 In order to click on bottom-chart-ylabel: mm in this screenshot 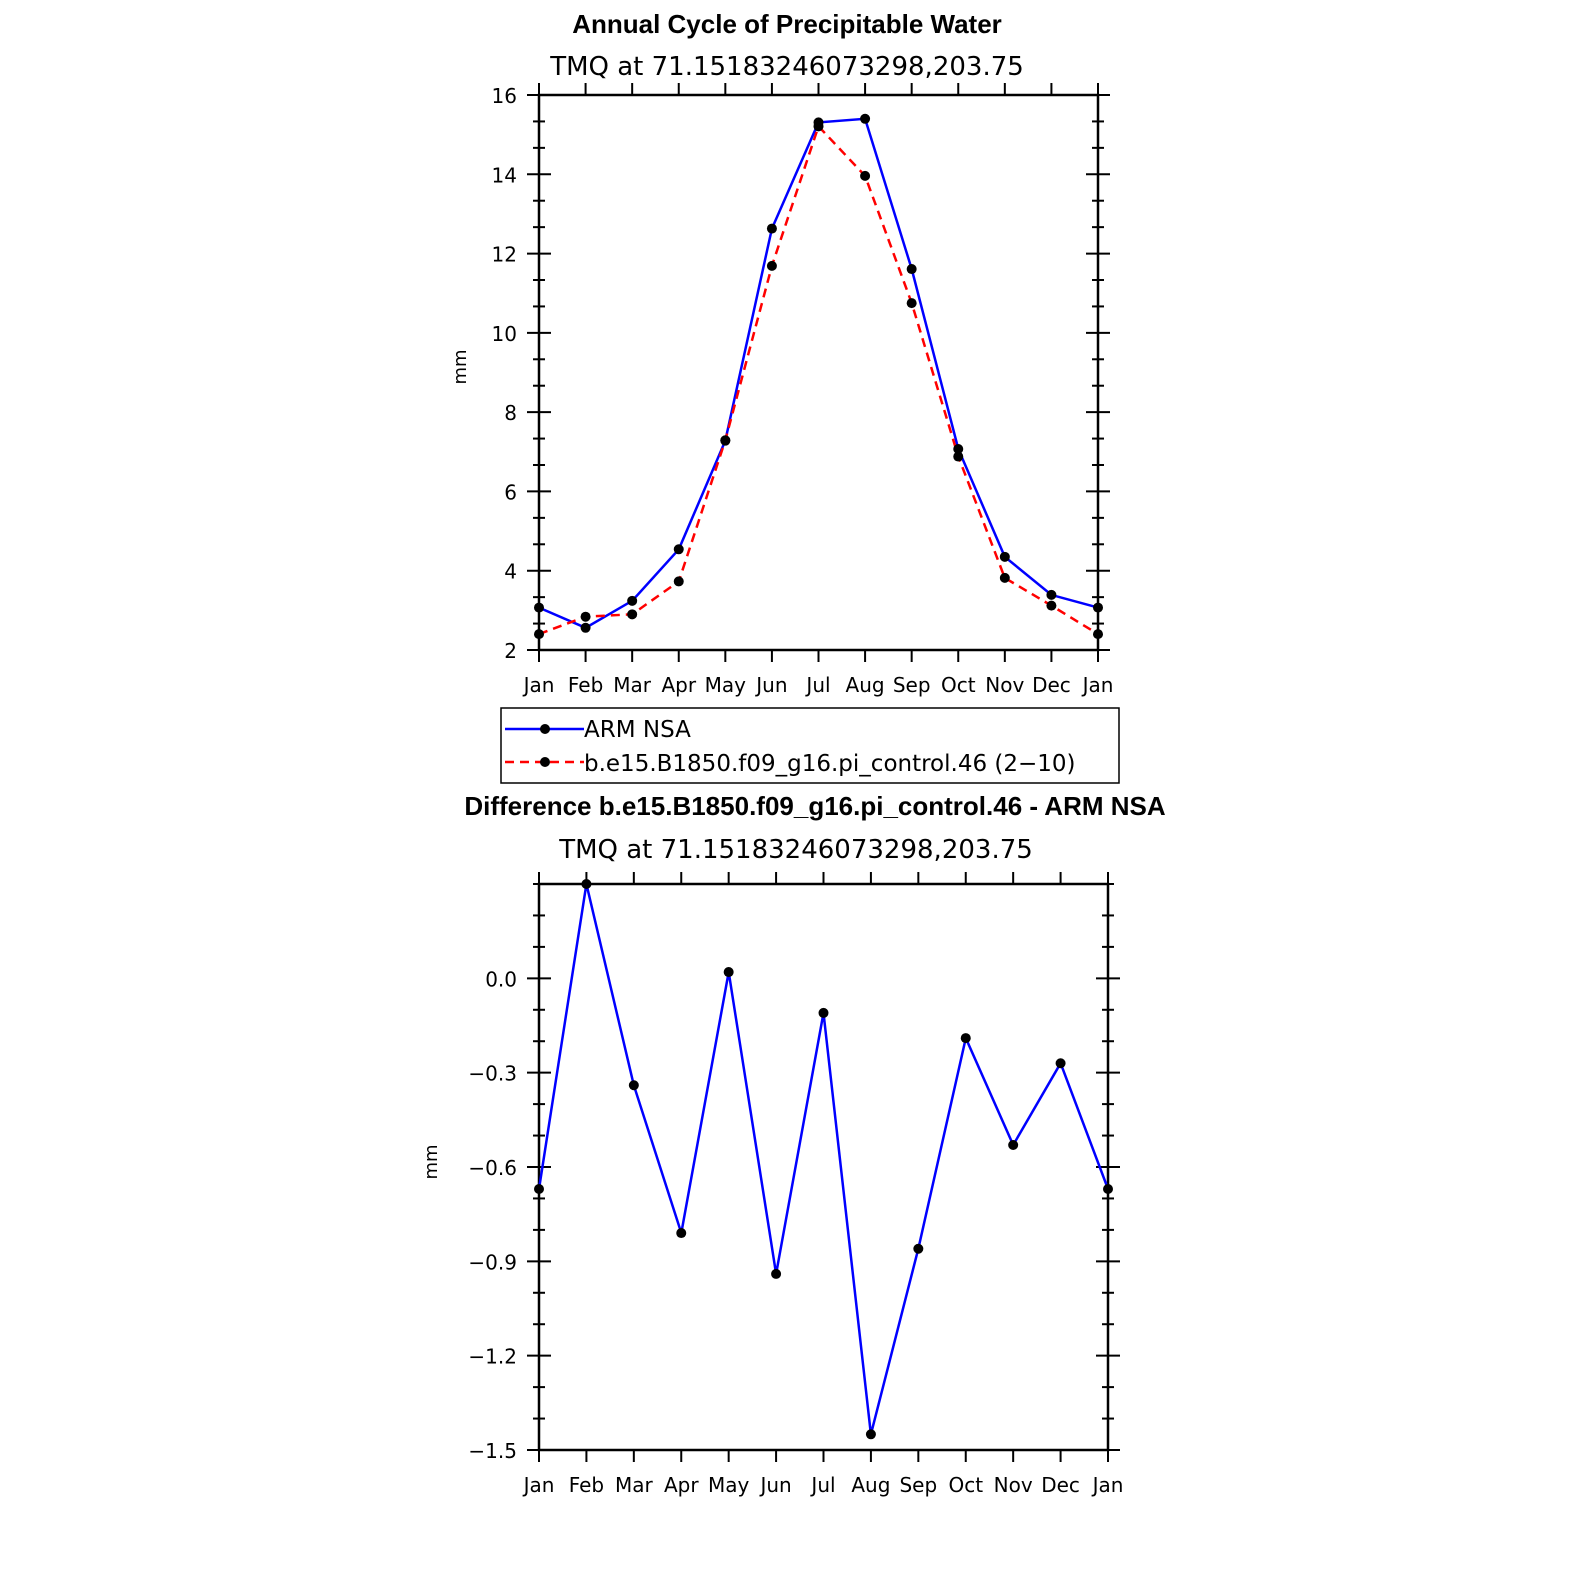, I will do `click(431, 1161)`.